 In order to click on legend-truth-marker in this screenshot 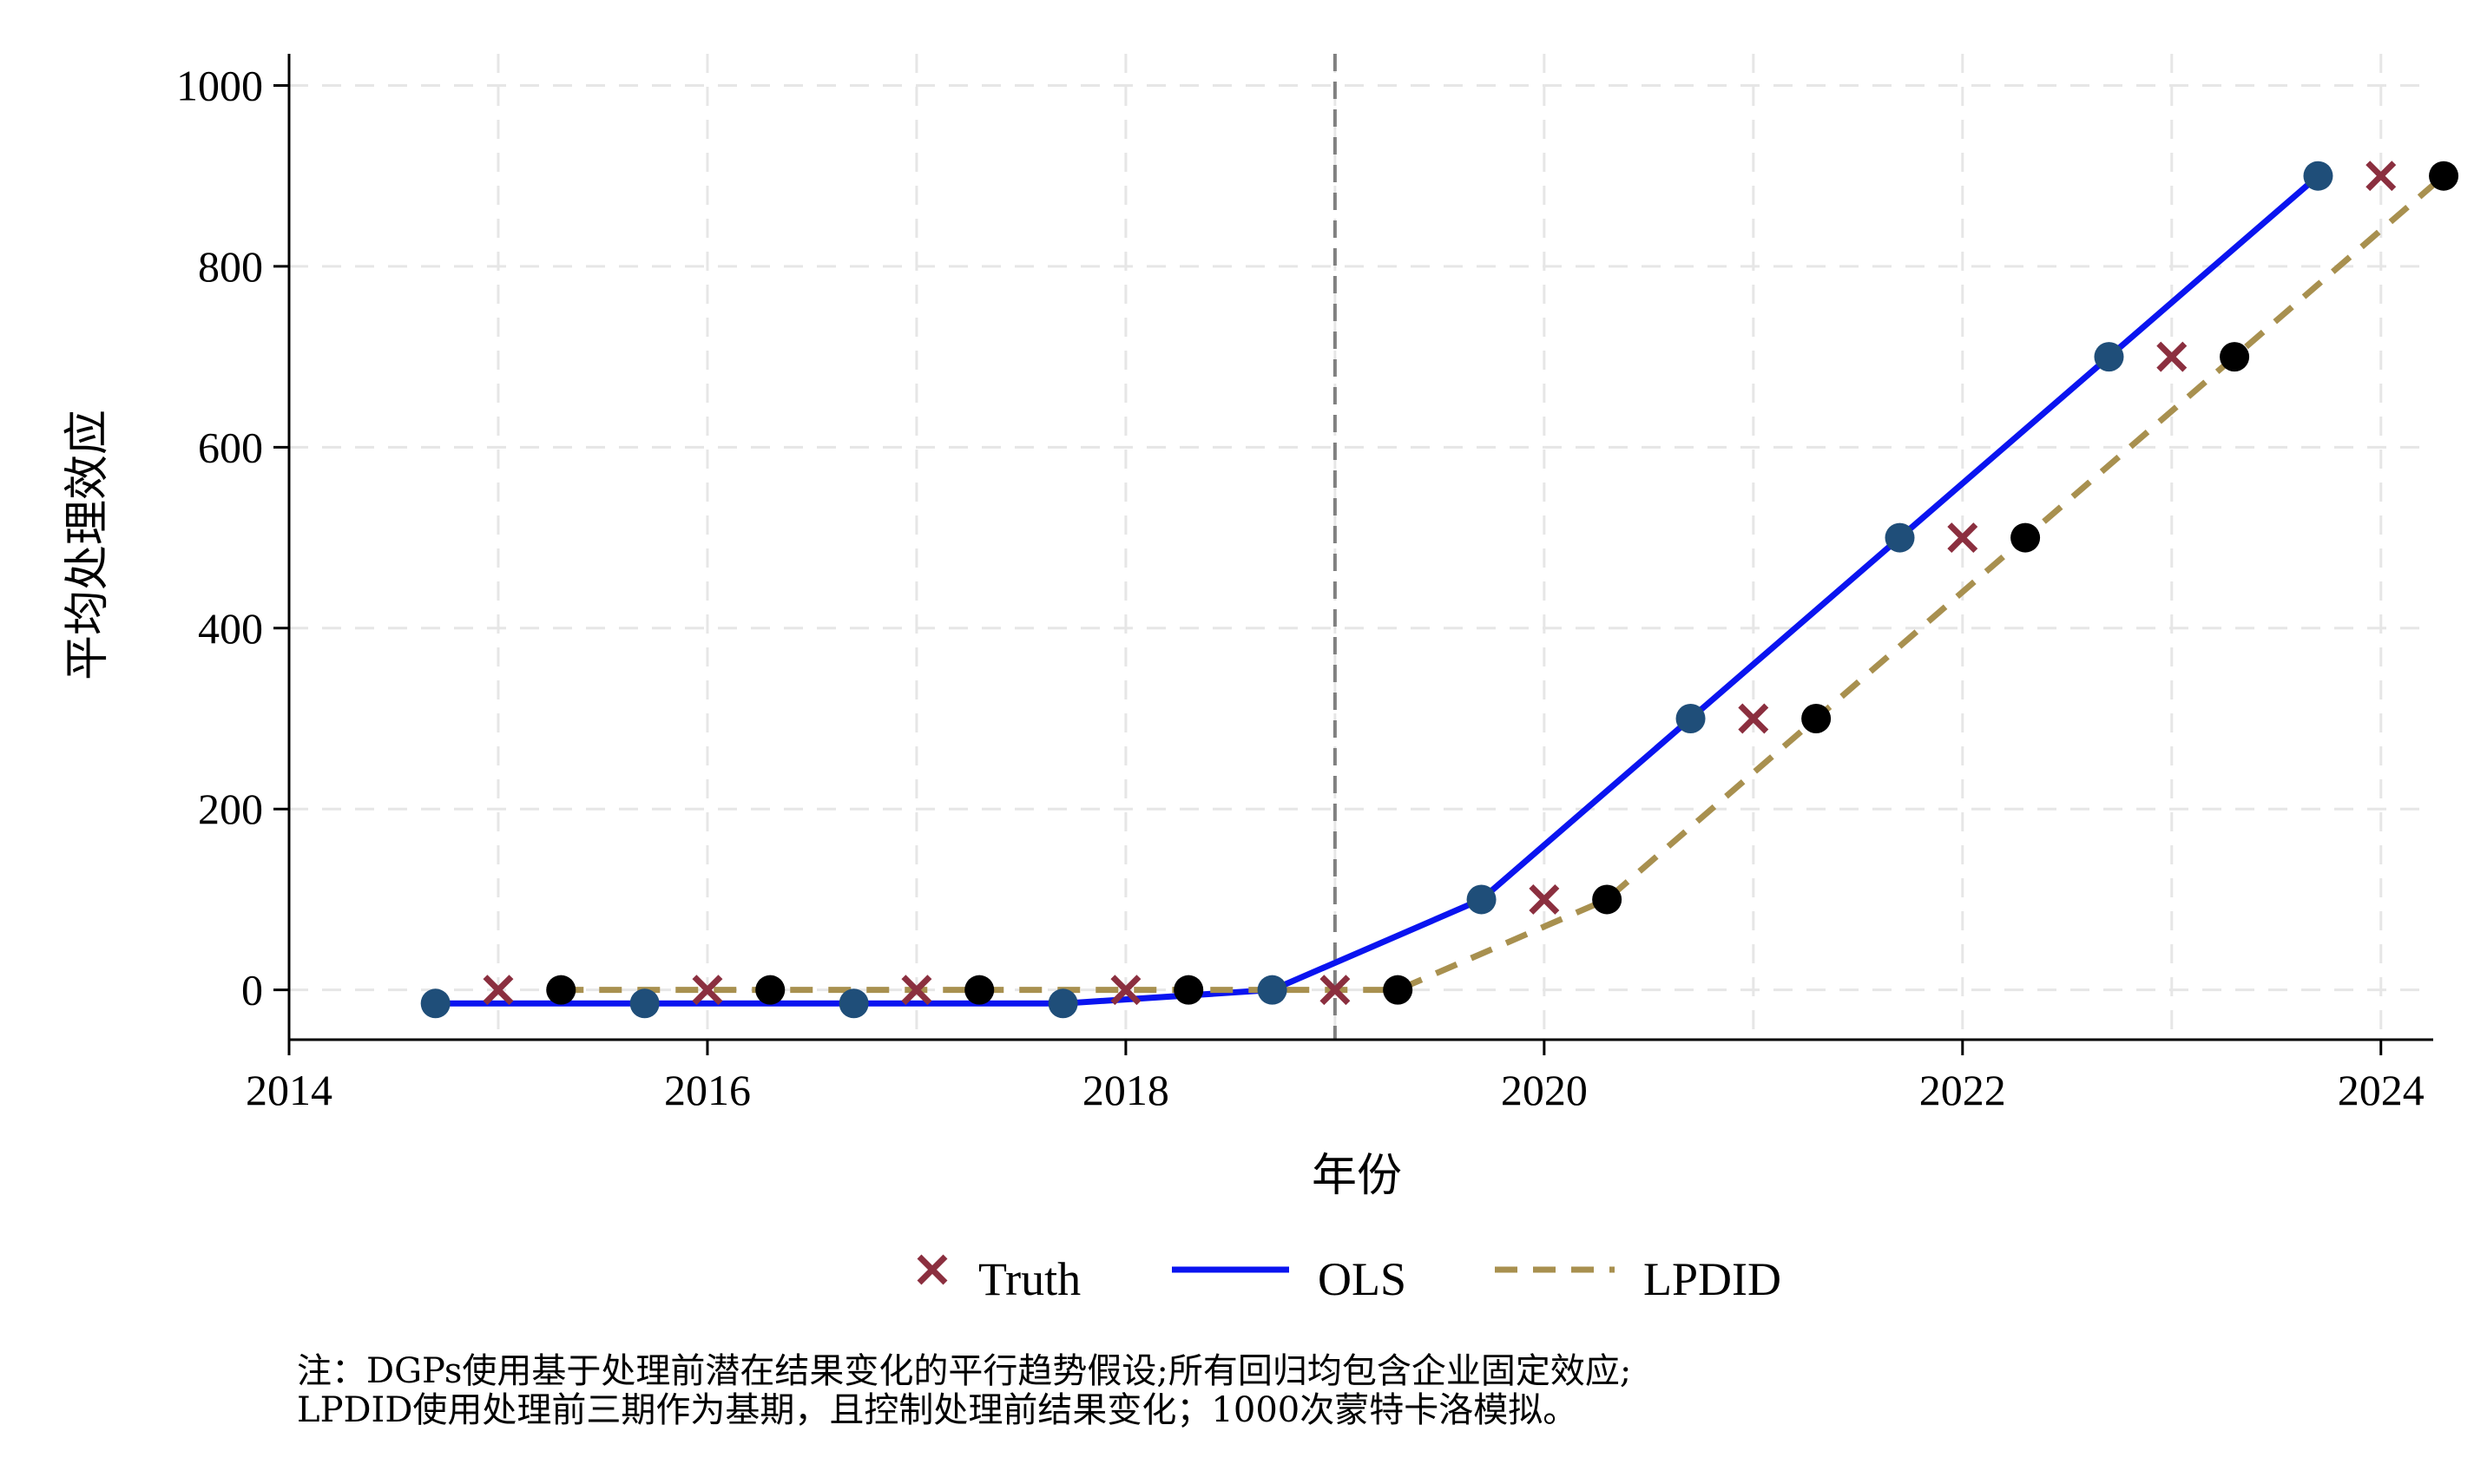, I will do `click(932, 1269)`.